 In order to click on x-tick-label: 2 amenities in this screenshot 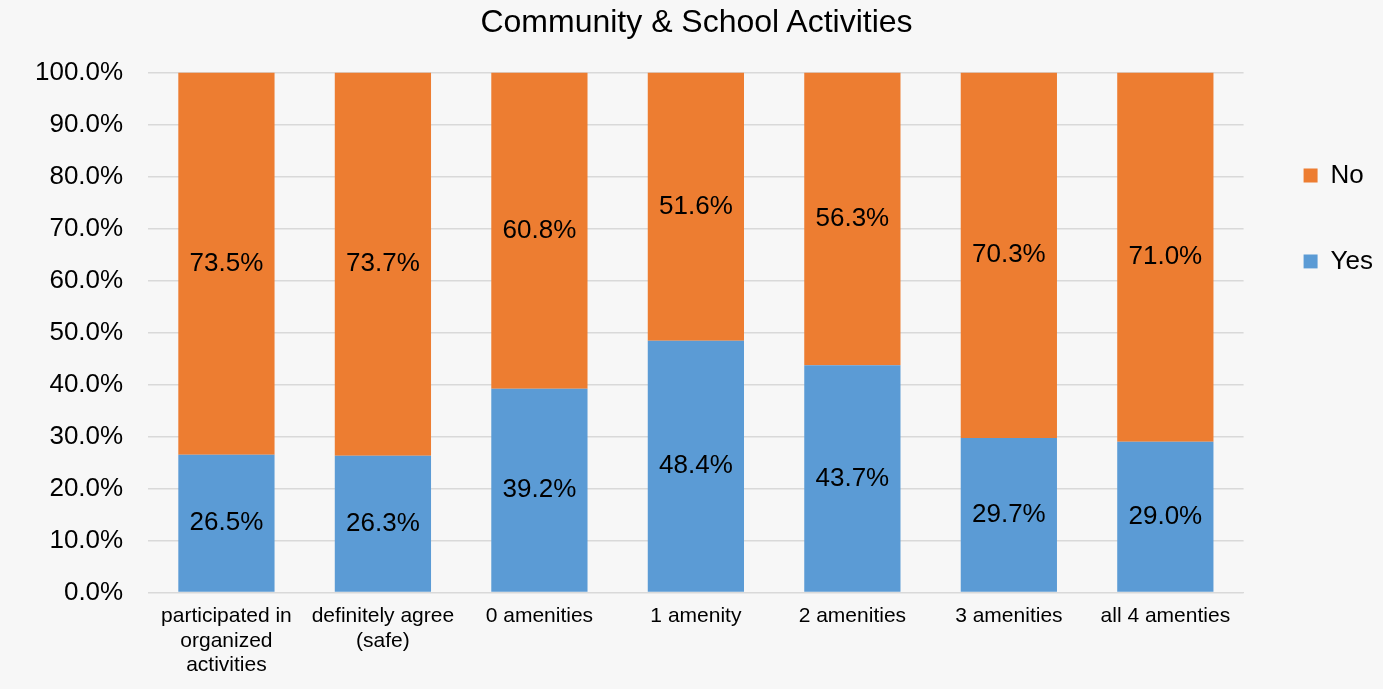, I will do `click(852, 615)`.